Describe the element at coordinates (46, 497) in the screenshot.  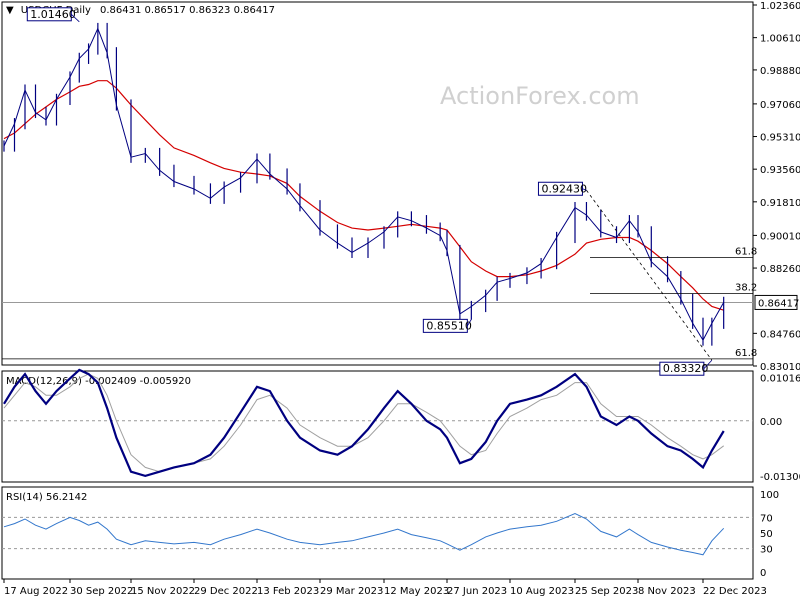
I see `rsi-title: RSI(14) 56.2142` at that location.